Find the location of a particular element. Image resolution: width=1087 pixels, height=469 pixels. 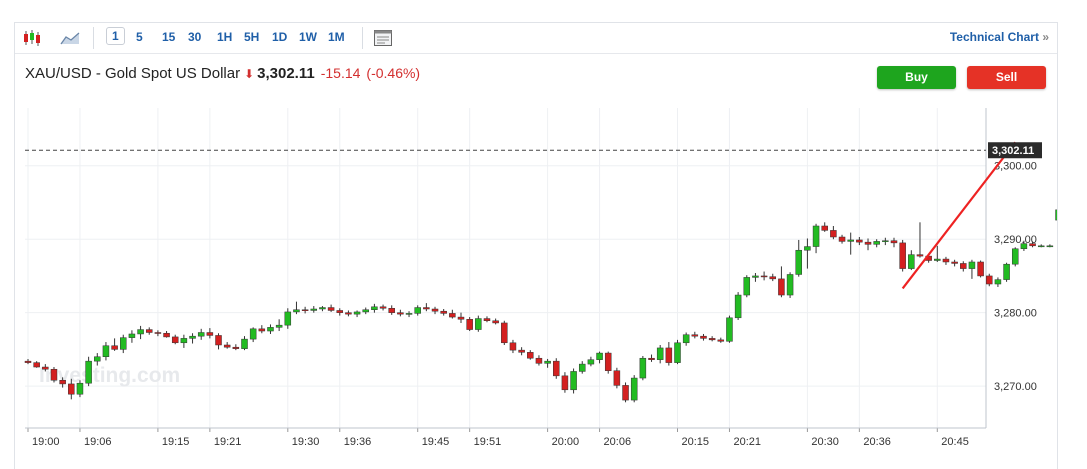

interval-5h: 5H is located at coordinates (252, 37).